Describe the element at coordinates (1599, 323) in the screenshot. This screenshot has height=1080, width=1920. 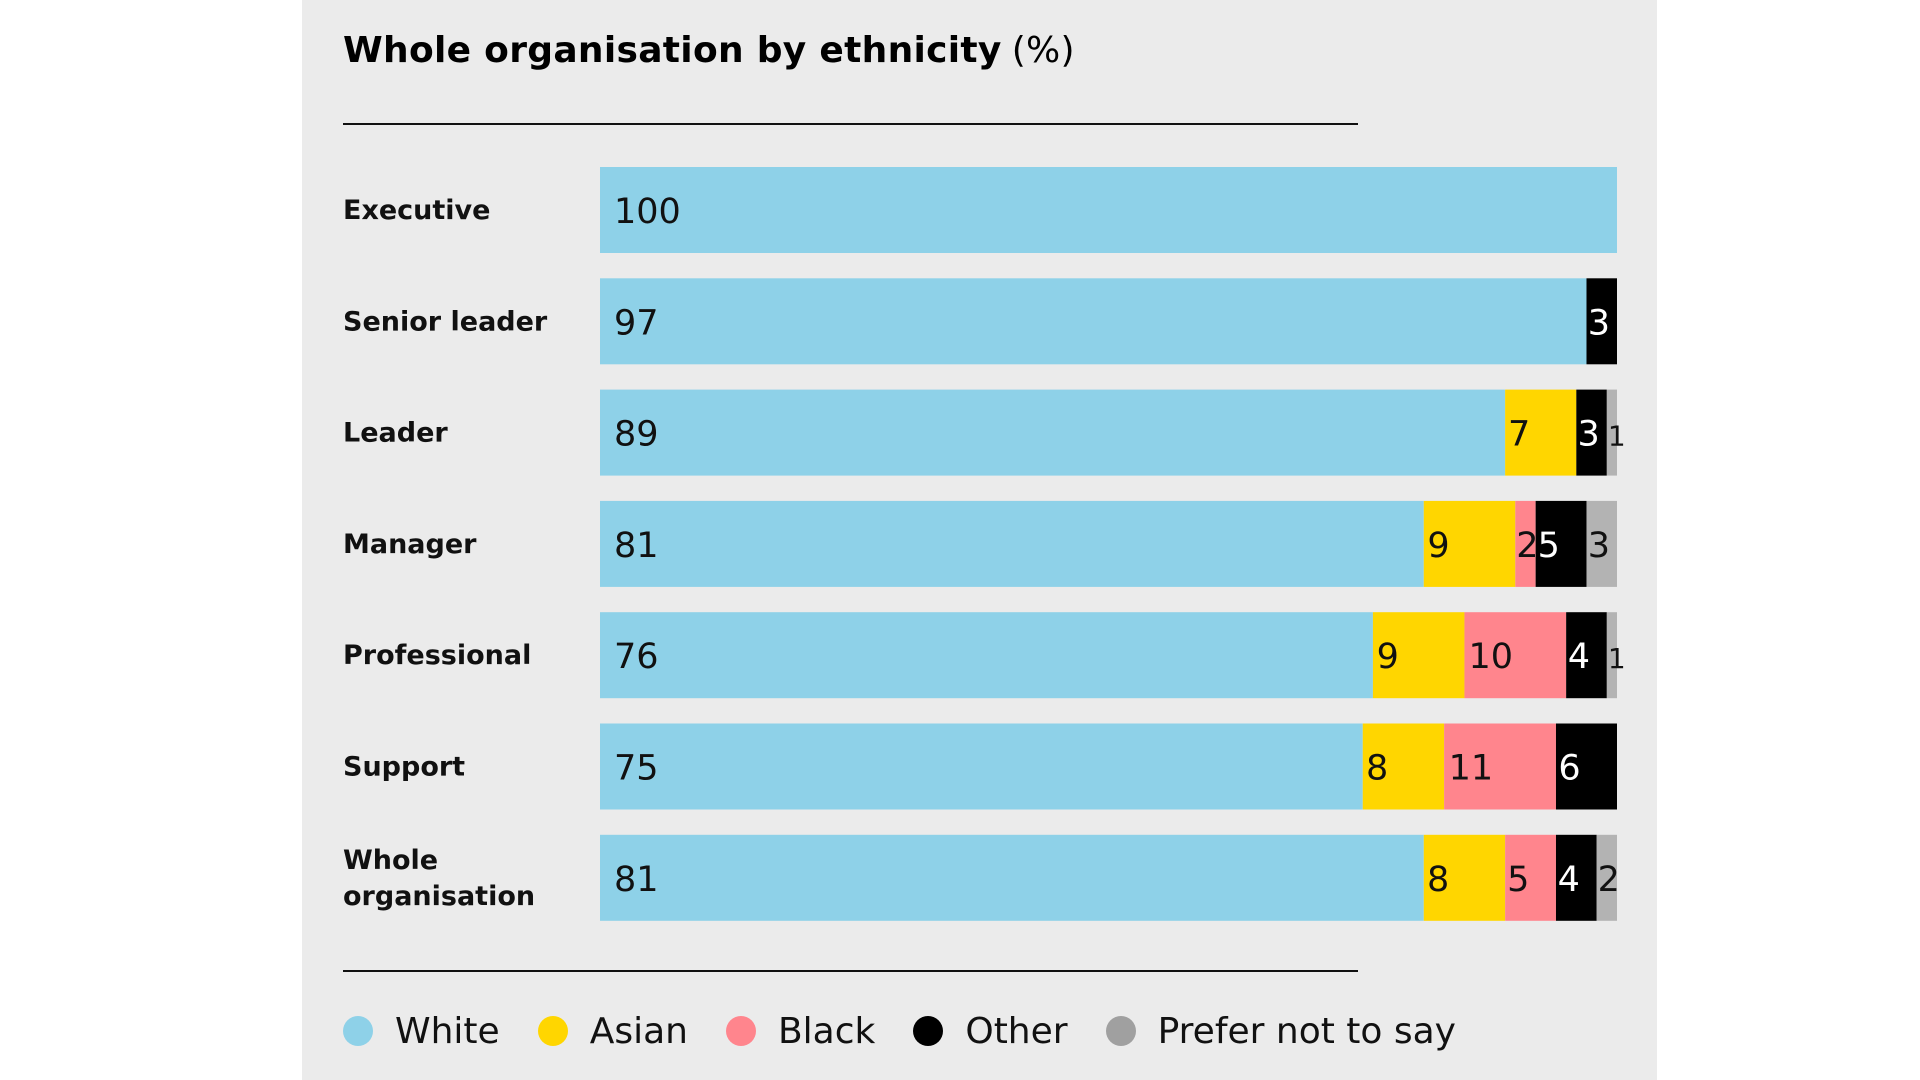
I see `data-label-other-senior-leader: 3` at that location.